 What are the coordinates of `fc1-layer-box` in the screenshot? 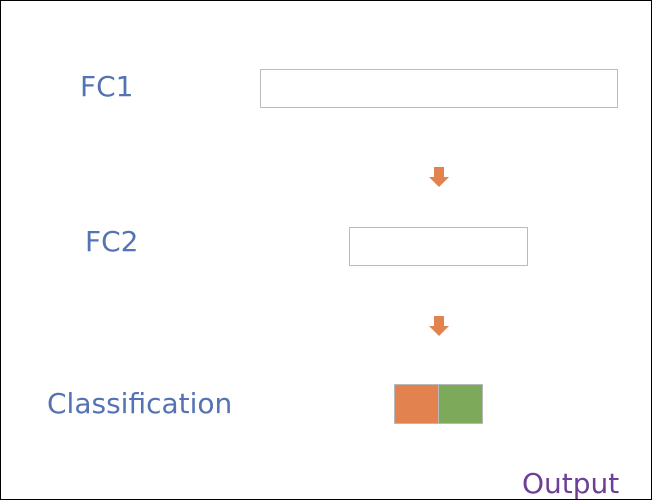 It's located at (439, 88).